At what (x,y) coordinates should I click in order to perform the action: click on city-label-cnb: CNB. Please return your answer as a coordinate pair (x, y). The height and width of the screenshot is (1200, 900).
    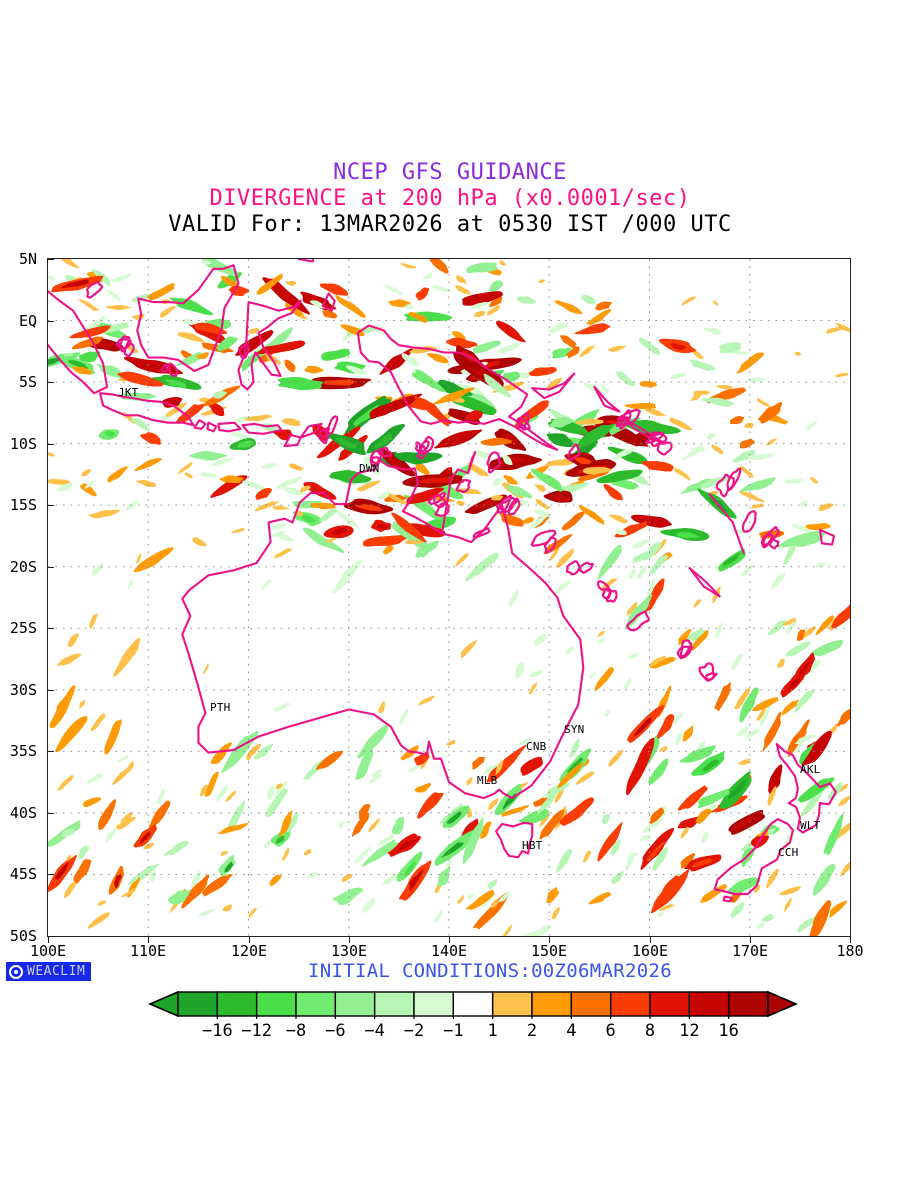
    Looking at the image, I should click on (536, 746).